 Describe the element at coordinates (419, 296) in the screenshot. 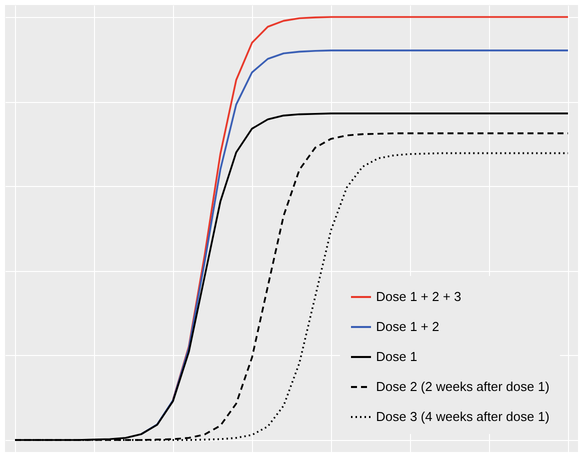

I see `legend-label: Dose 1 + 2 + 3` at that location.